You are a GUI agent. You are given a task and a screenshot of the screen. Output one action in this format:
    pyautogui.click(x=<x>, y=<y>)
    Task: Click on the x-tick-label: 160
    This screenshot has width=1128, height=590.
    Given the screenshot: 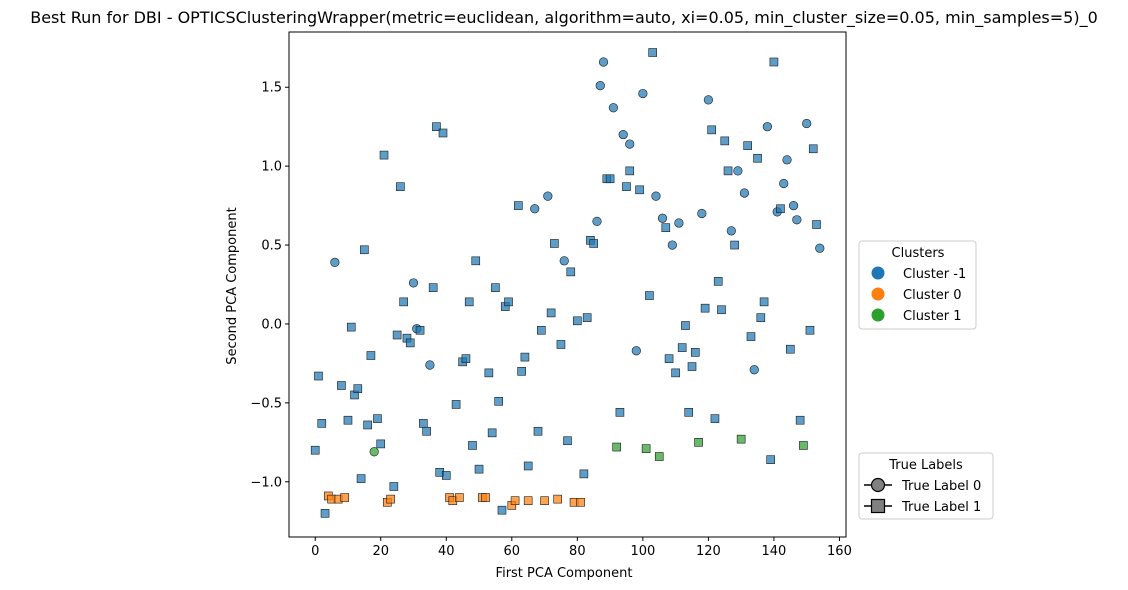 What is the action you would take?
    pyautogui.click(x=839, y=551)
    